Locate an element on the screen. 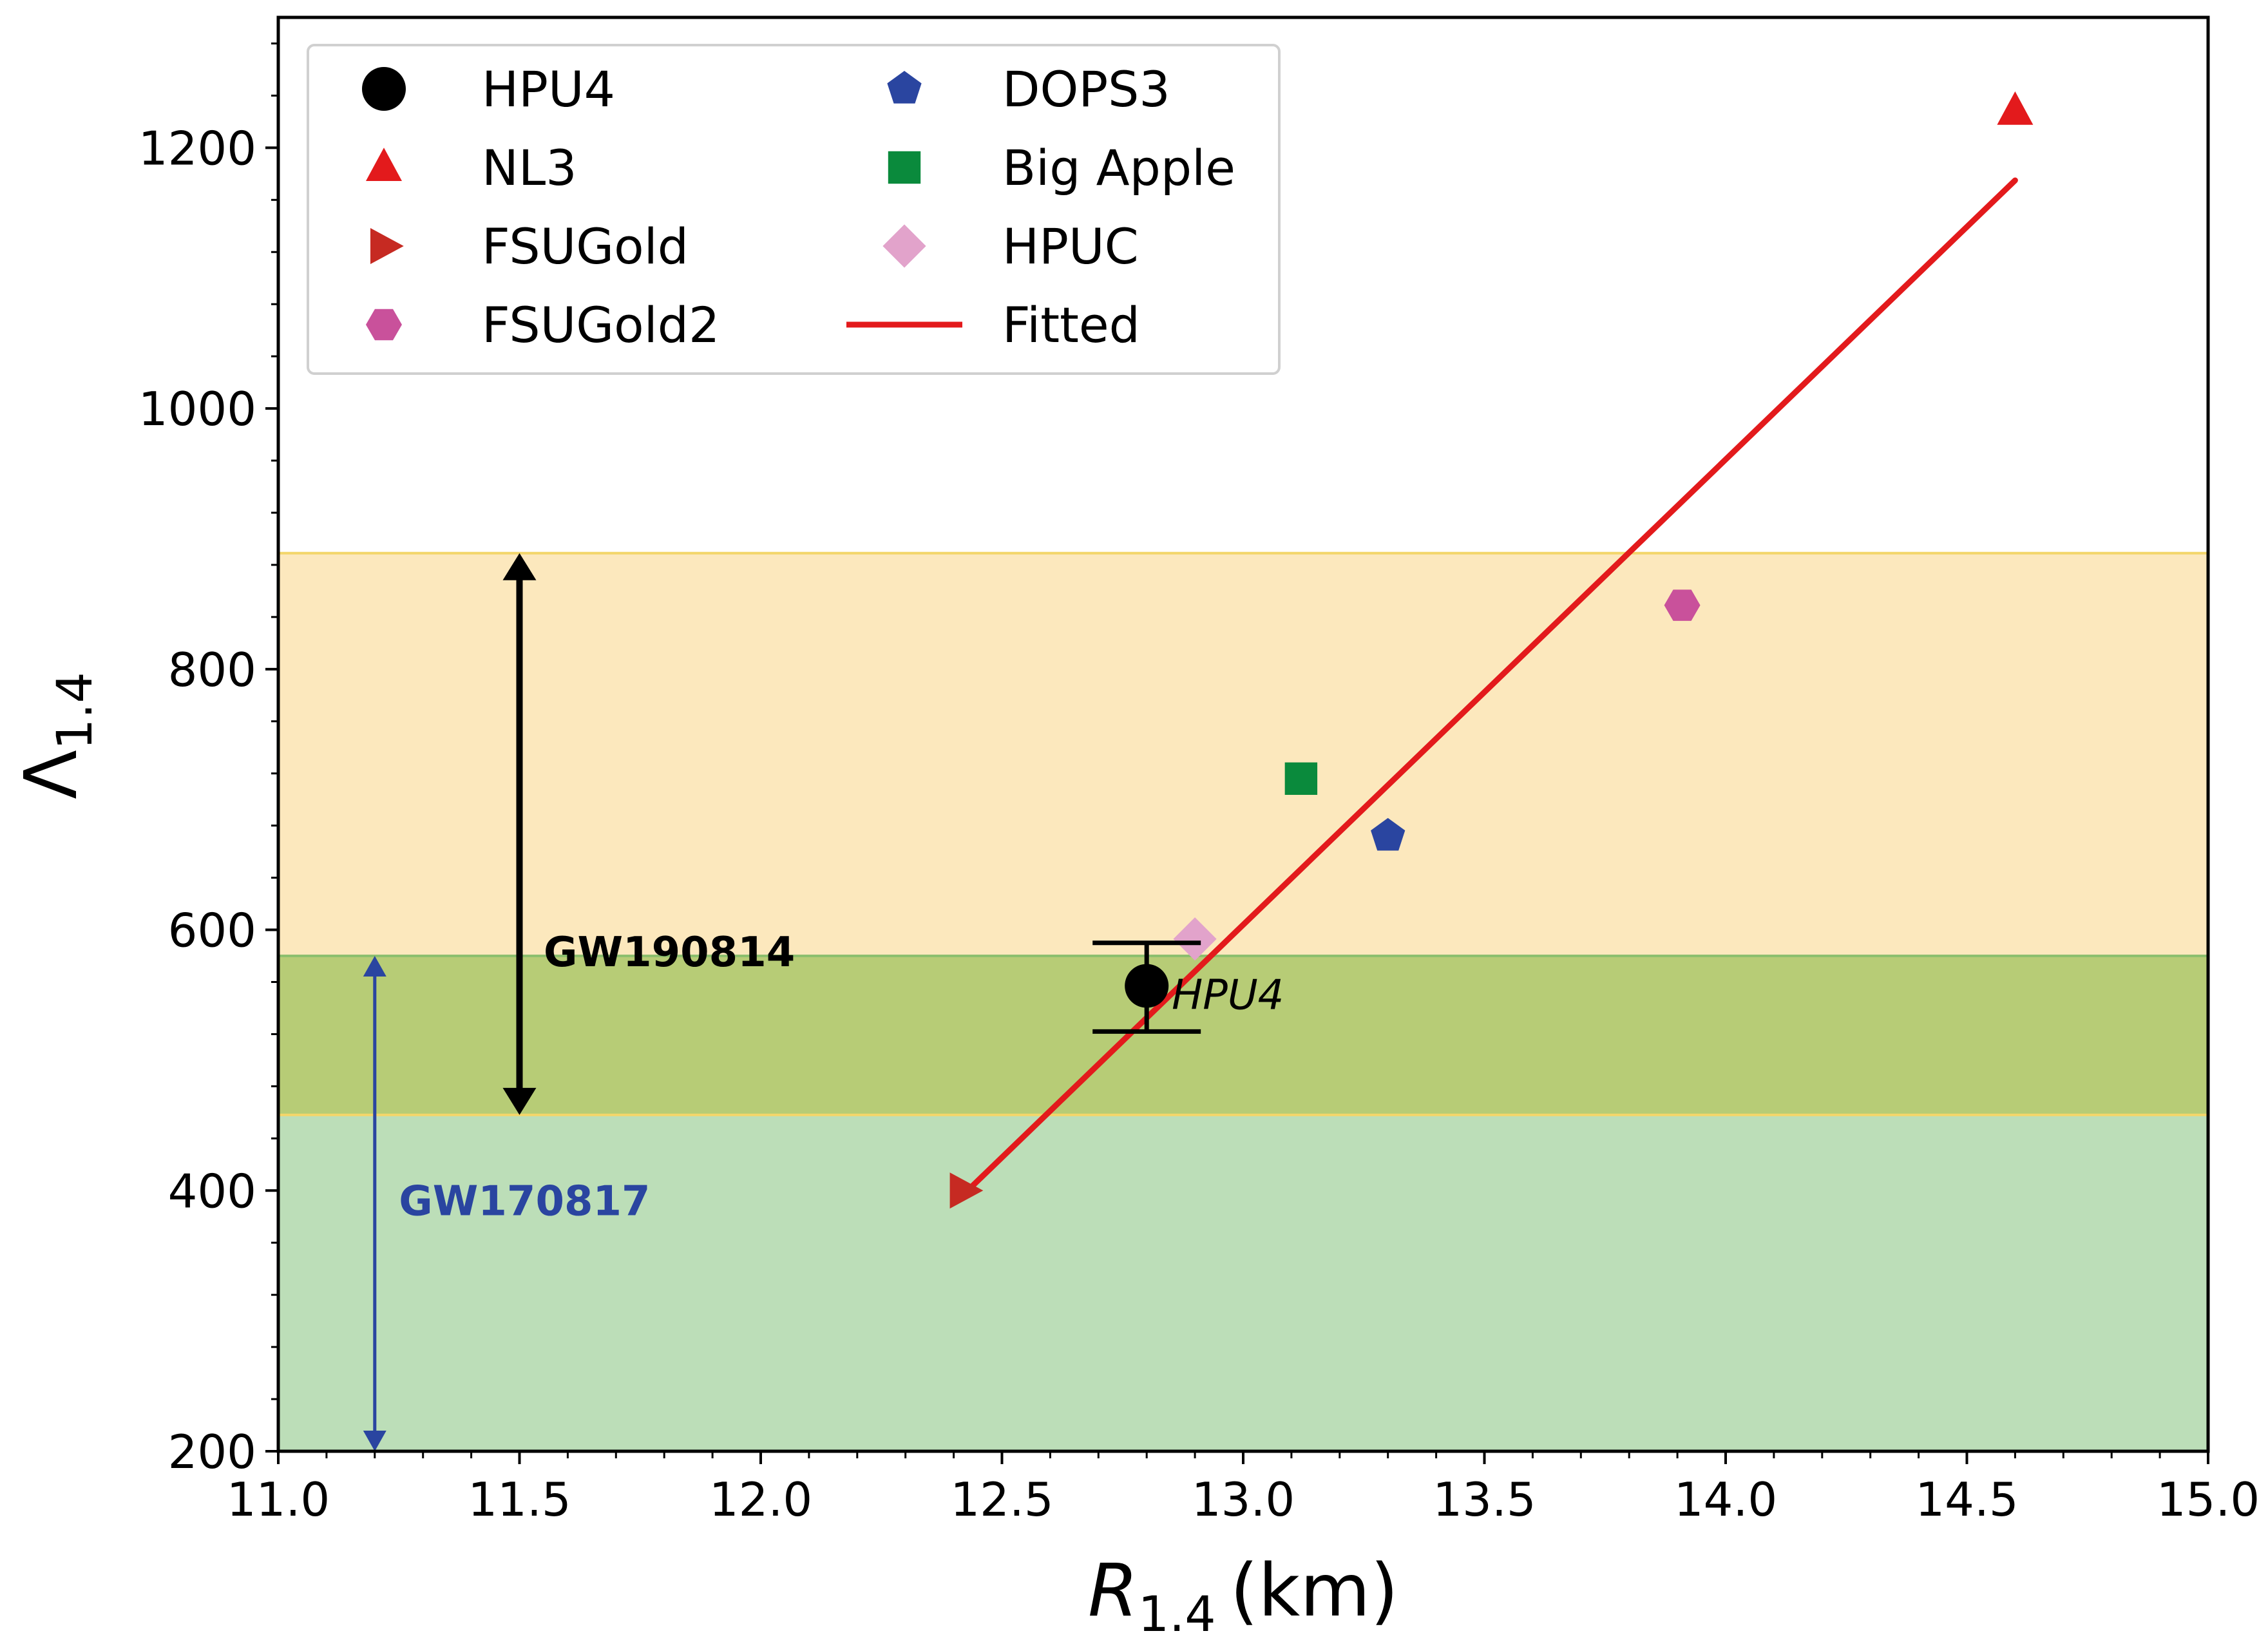 The height and width of the screenshot is (1649, 2268). x-tick-label: 12.0 is located at coordinates (760, 1500).